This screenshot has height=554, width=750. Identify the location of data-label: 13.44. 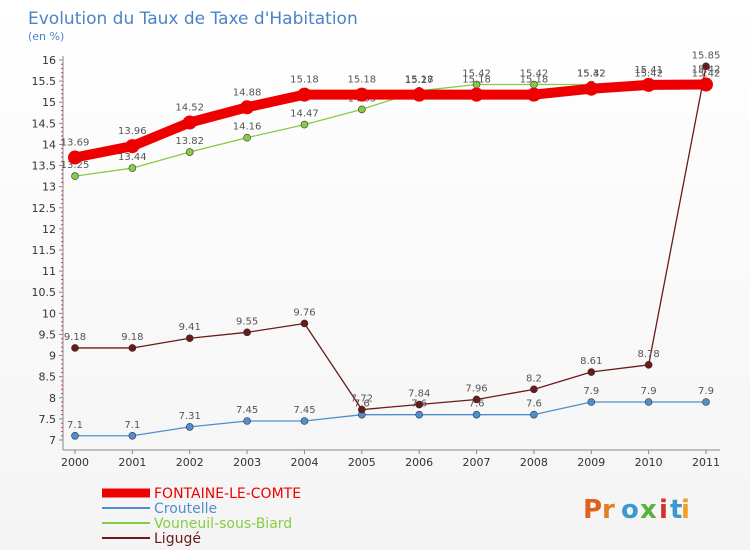
(132, 157).